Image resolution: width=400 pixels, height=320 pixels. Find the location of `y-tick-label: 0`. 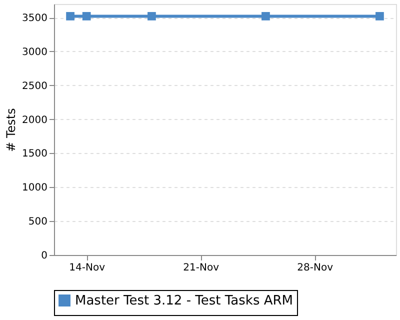

y-tick-label: 0 is located at coordinates (44, 256).